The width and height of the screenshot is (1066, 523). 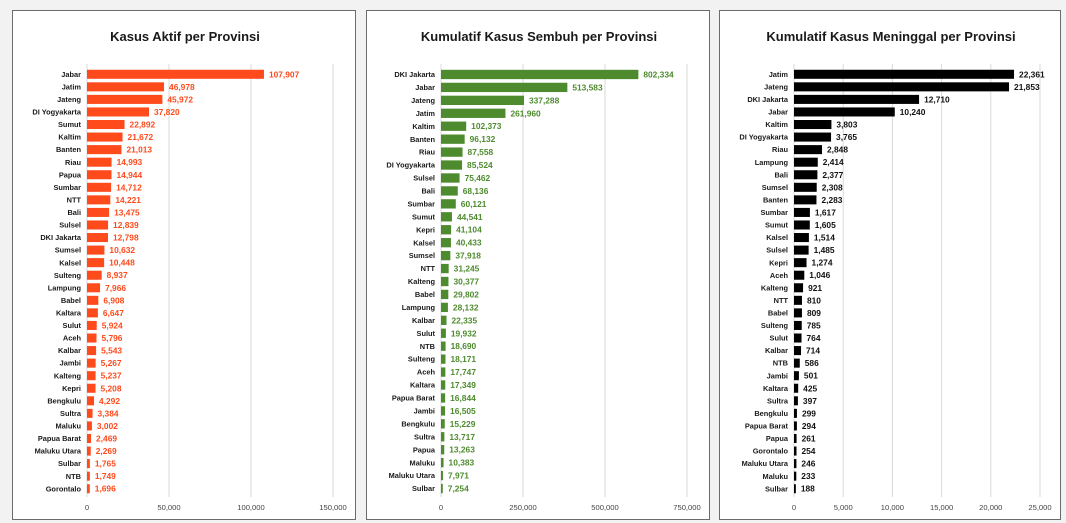 I want to click on data-label: 586, so click(x=812, y=363).